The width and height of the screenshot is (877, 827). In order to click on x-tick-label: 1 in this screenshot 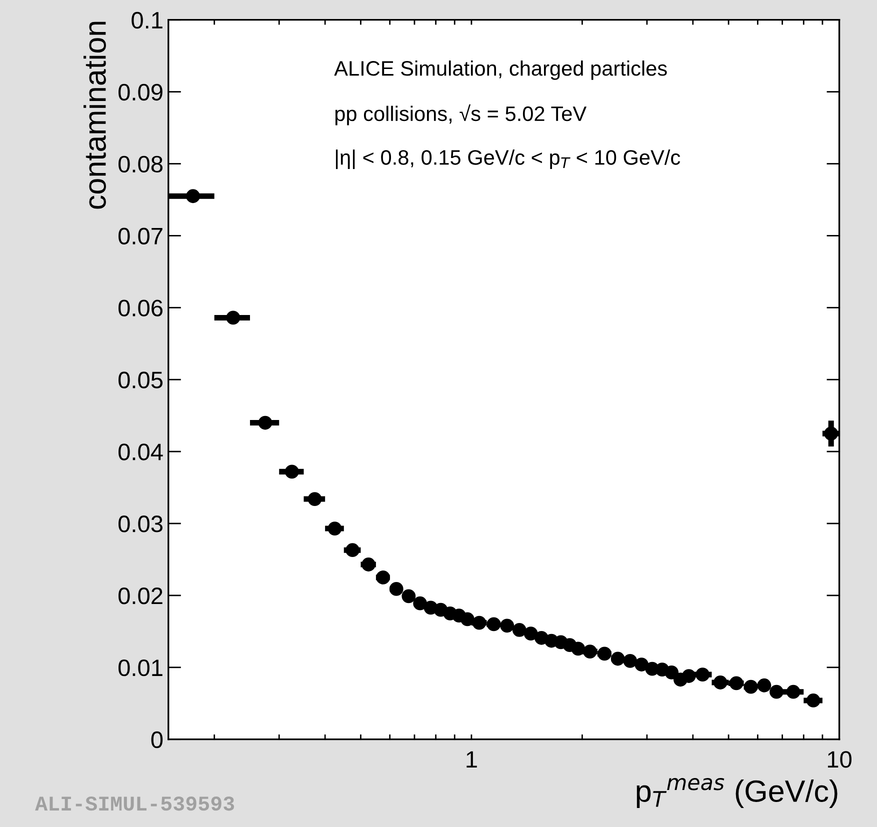, I will do `click(471, 759)`.